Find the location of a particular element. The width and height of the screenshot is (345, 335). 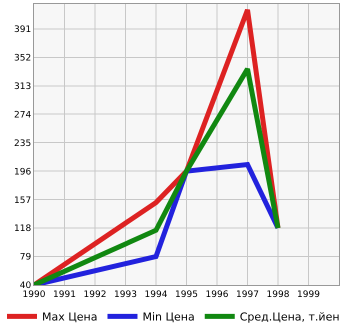

x-tick-label: 1994 is located at coordinates (156, 295).